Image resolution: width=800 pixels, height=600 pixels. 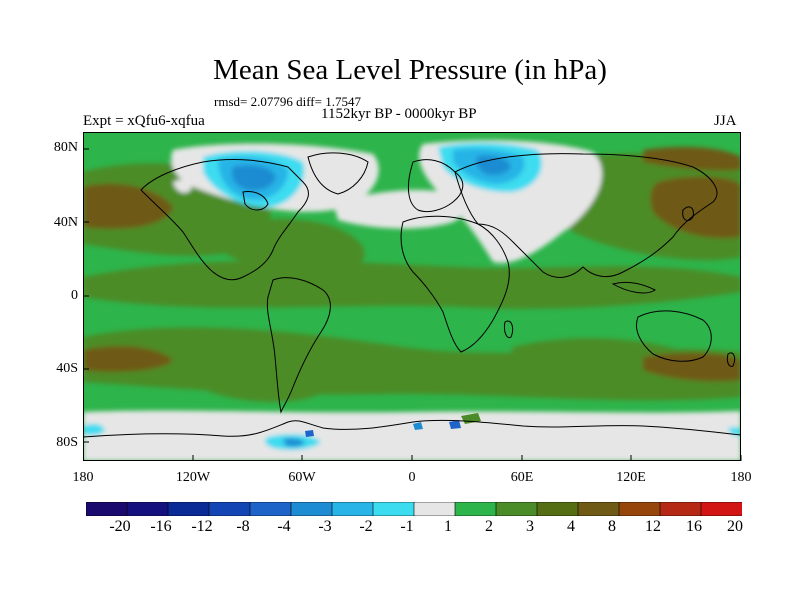 I want to click on colorbar-label: 16, so click(x=694, y=526).